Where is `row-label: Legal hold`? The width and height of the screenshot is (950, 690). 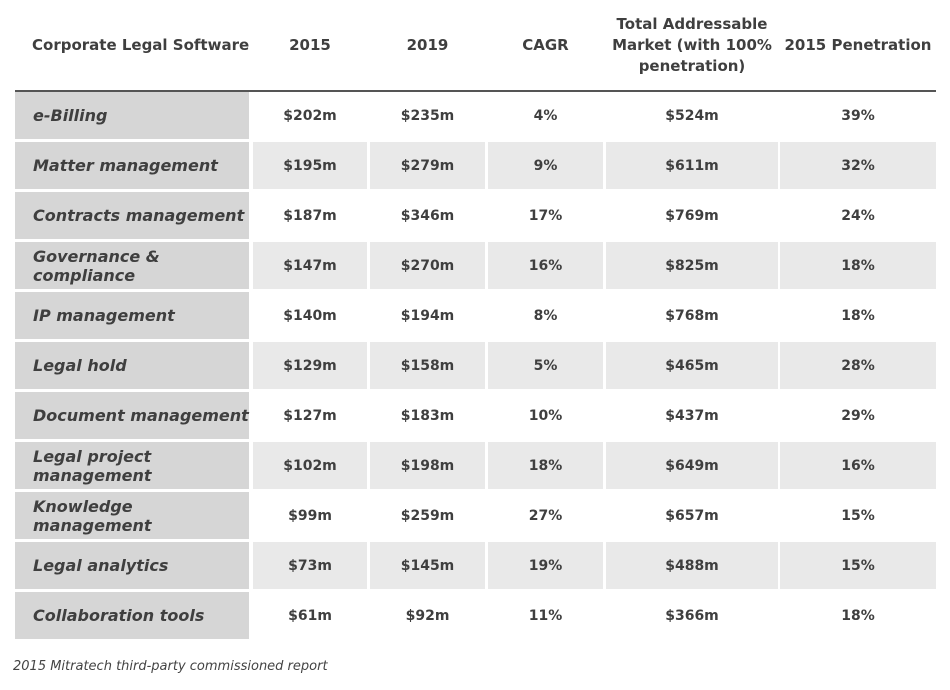
row-label: Legal hold is located at coordinates (132, 365).